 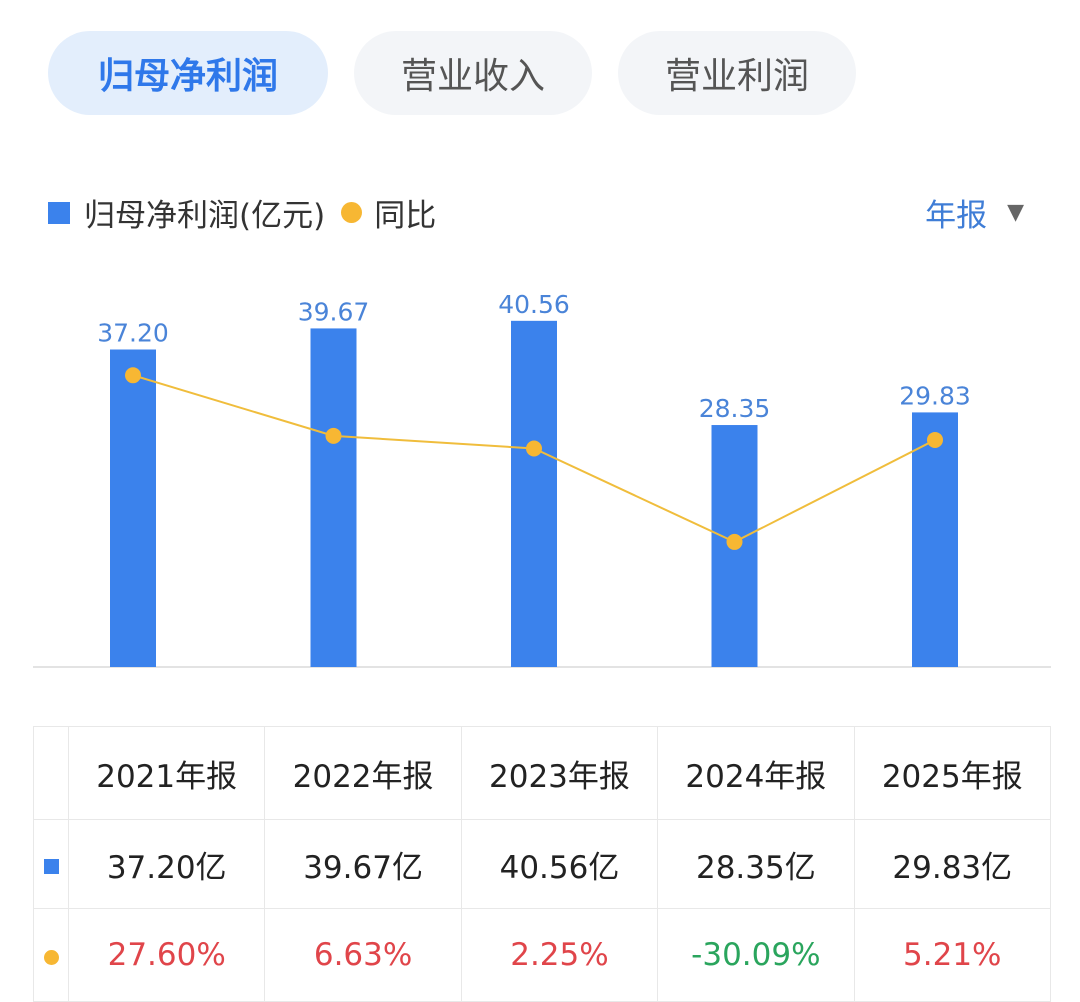 What do you see at coordinates (956, 216) in the screenshot?
I see `period-label: 年报` at bounding box center [956, 216].